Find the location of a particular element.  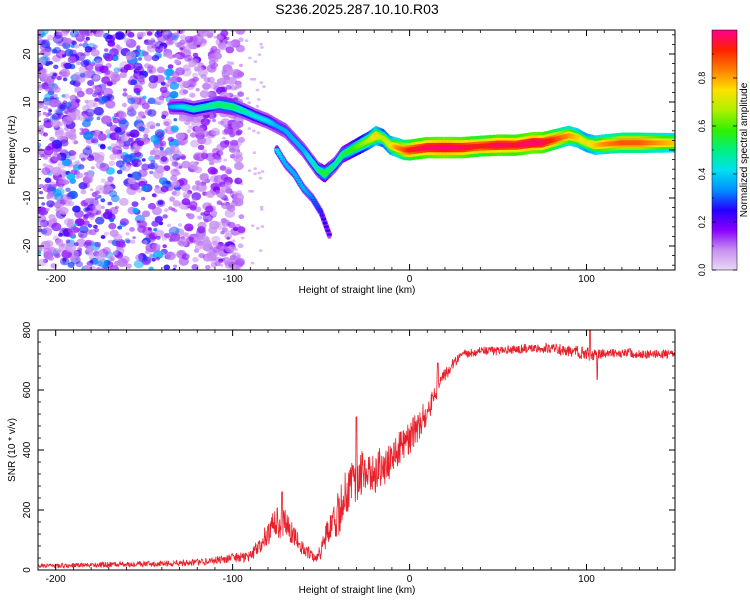

x-tick-label: 100 is located at coordinates (586, 579).